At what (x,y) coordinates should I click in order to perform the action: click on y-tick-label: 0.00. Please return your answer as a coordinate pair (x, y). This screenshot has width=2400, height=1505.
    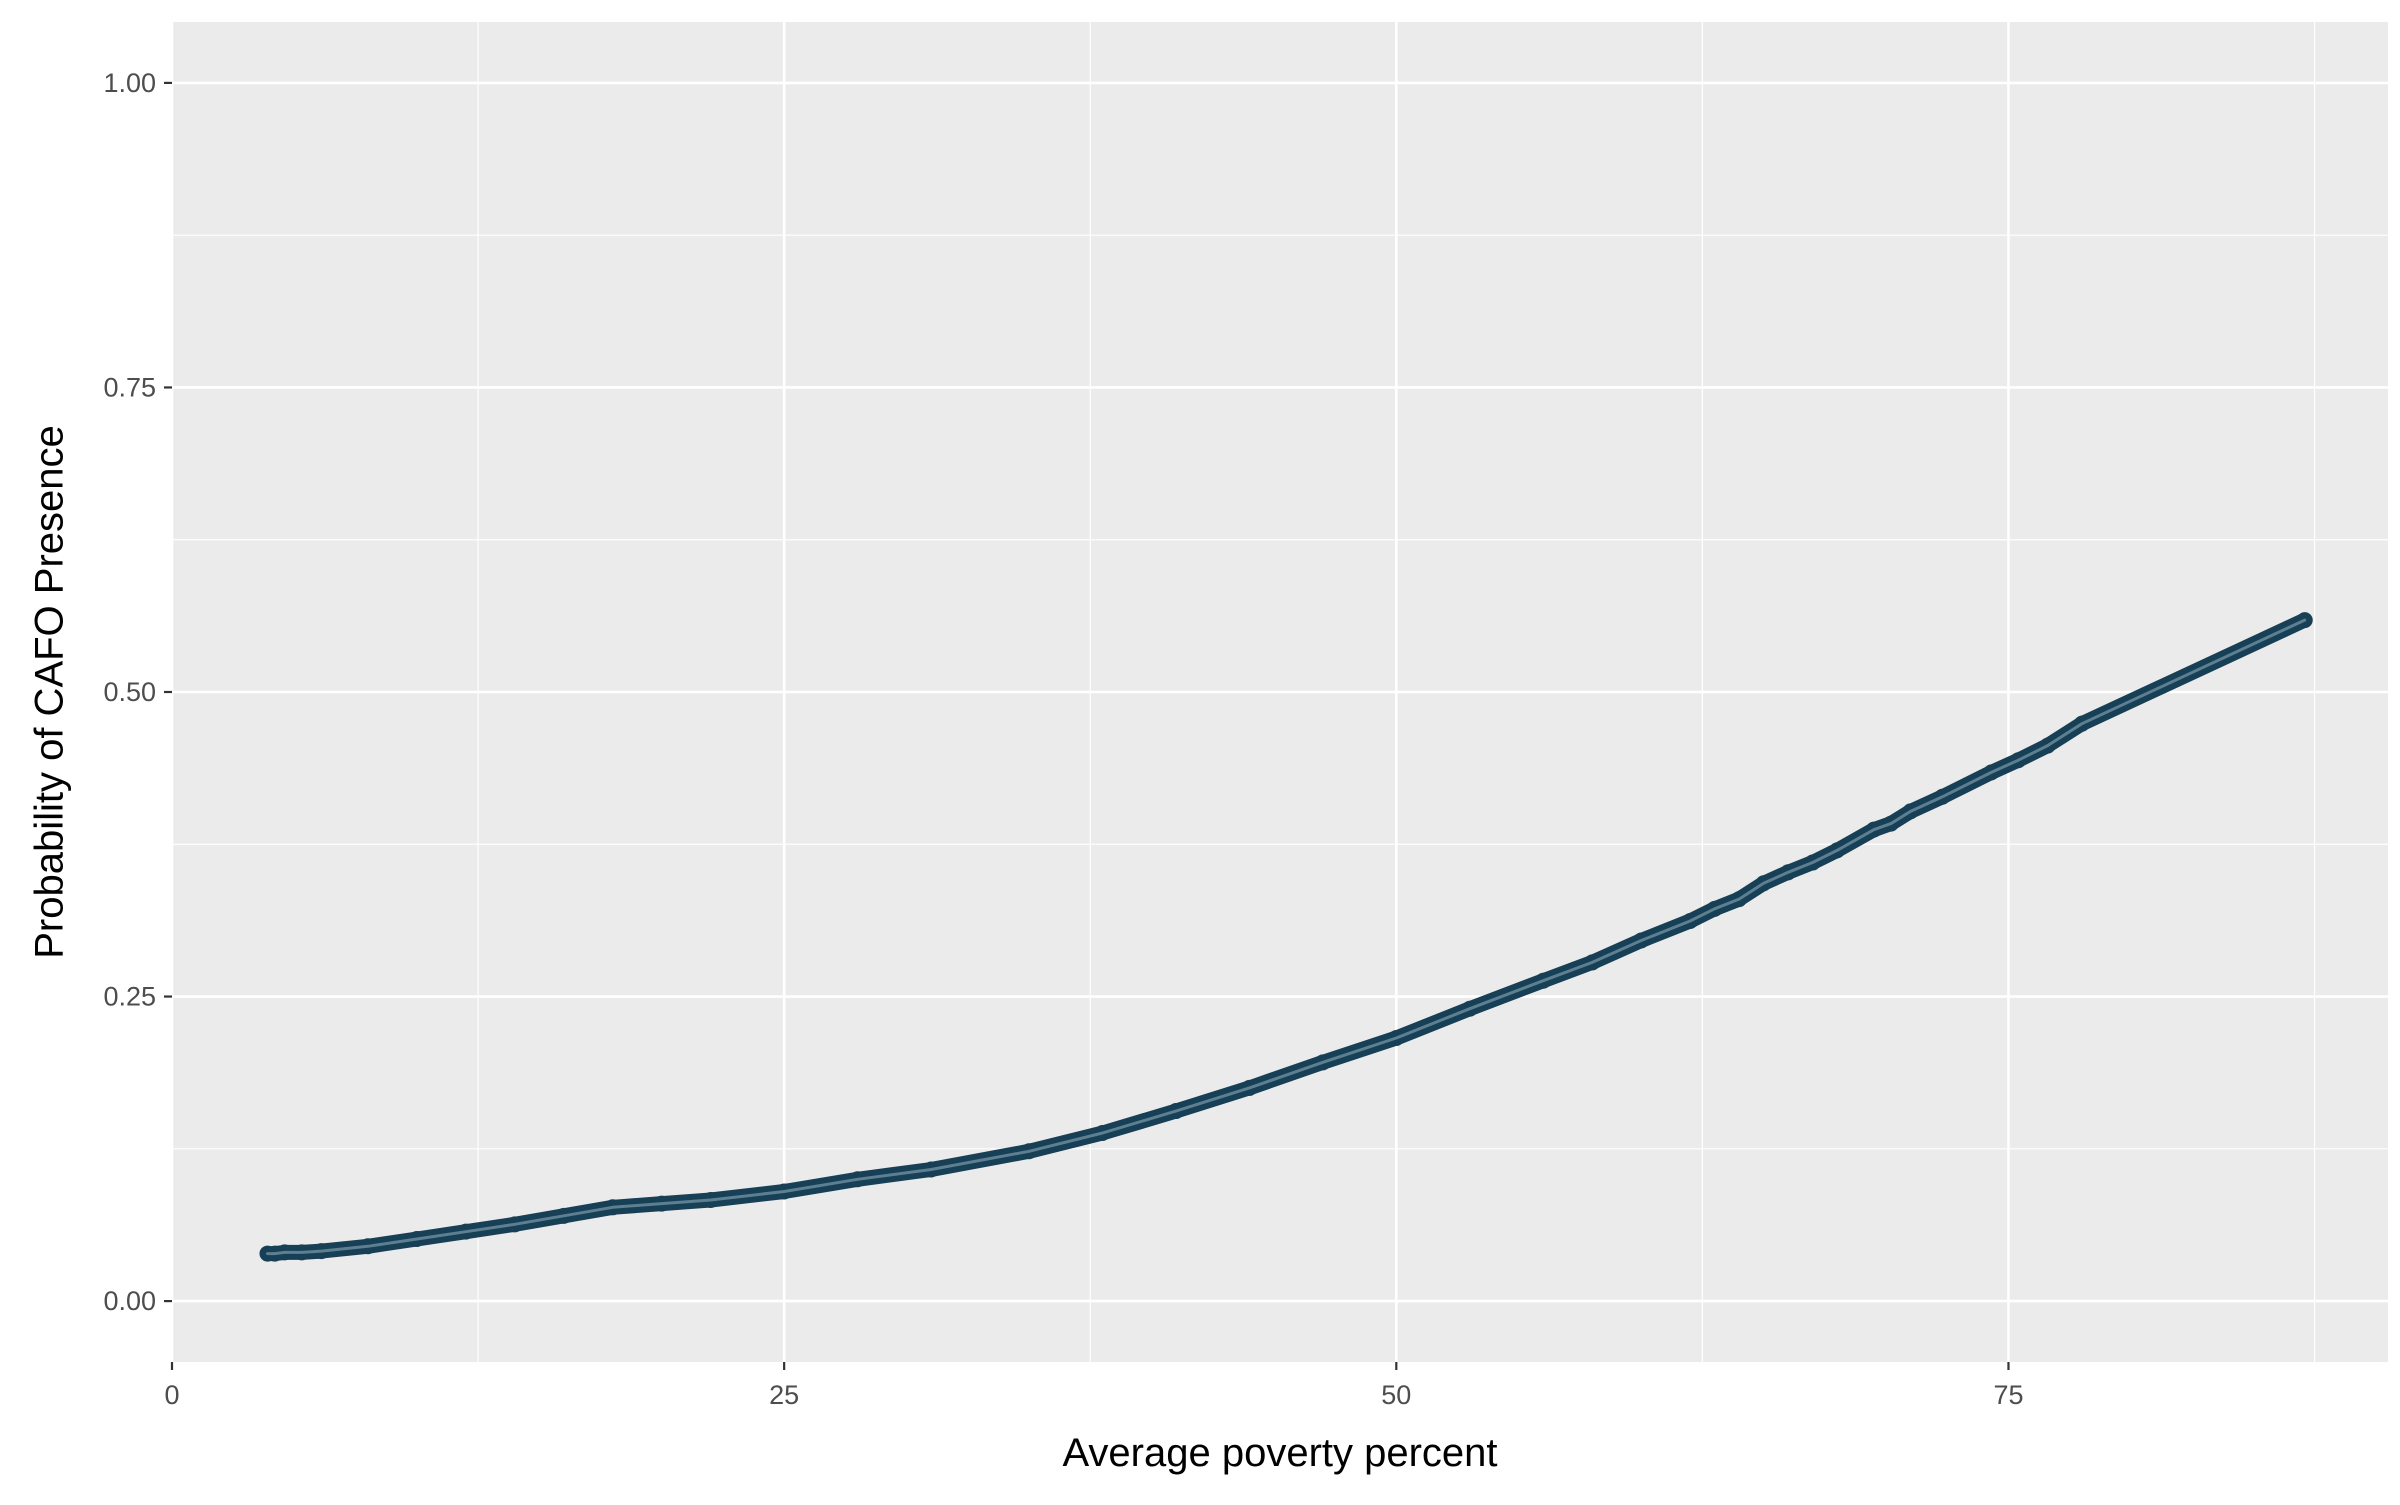
    Looking at the image, I should click on (129, 1301).